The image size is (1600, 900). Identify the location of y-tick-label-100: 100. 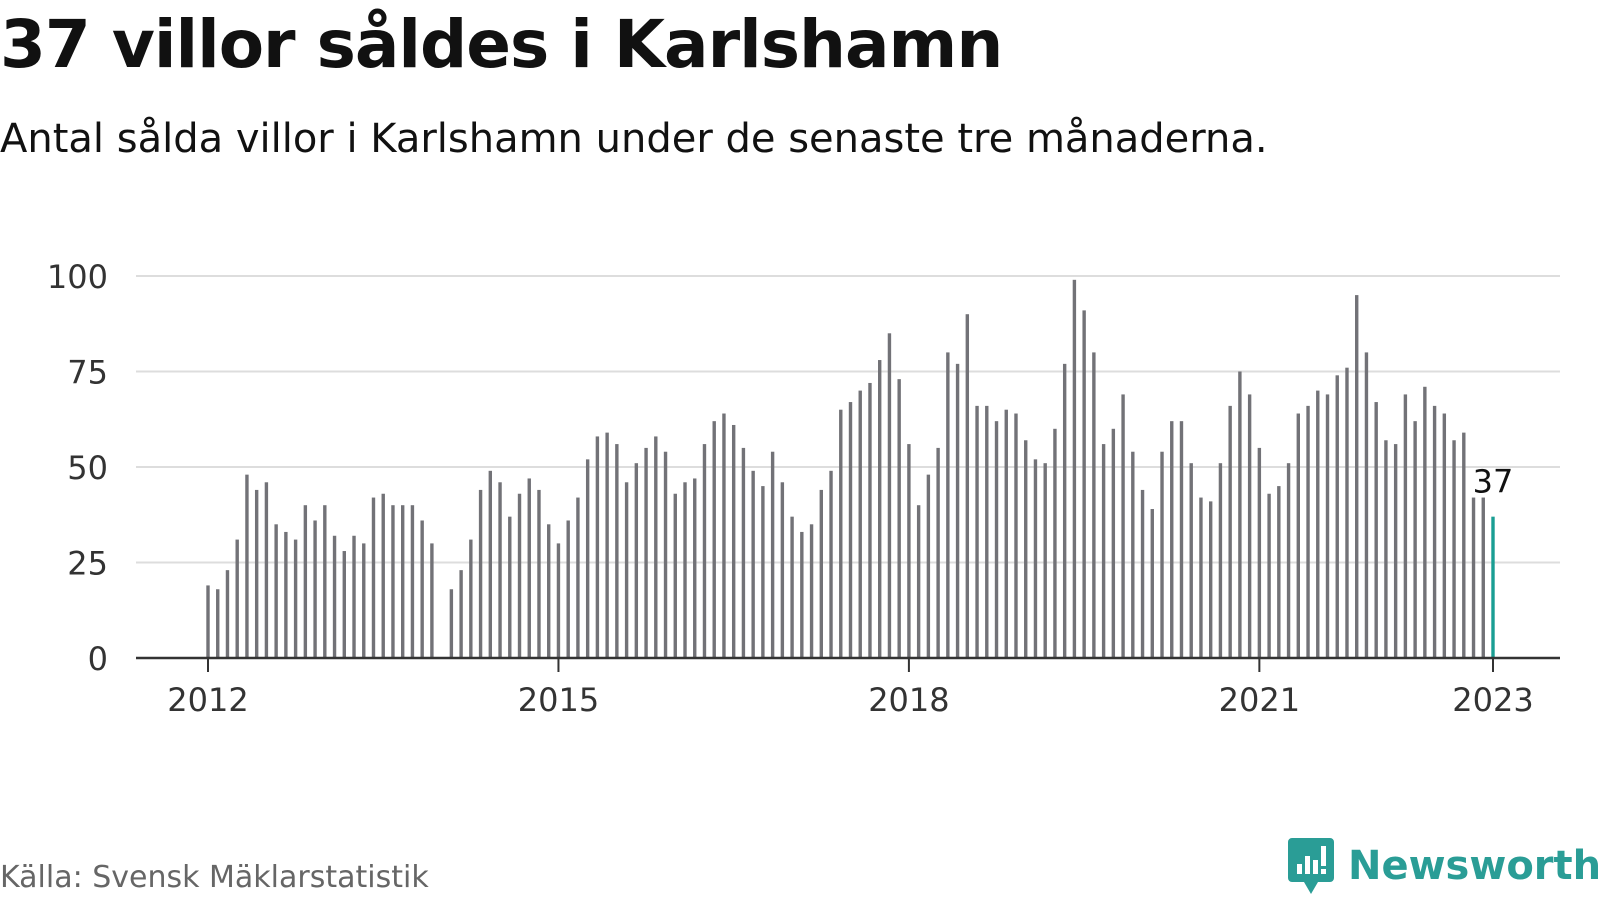
(77, 277).